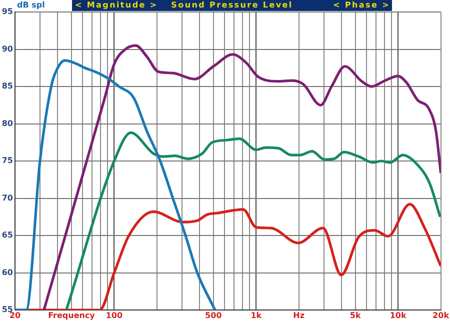 The image size is (450, 322). I want to click on y-tick-label: 85, so click(8, 86).